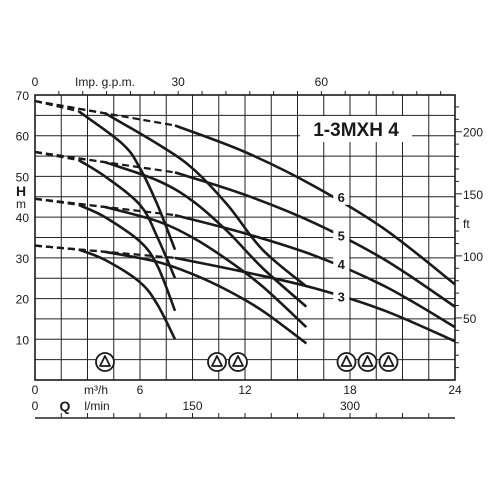 Image resolution: width=500 pixels, height=500 pixels. I want to click on curve-label-3: 3, so click(341, 297).